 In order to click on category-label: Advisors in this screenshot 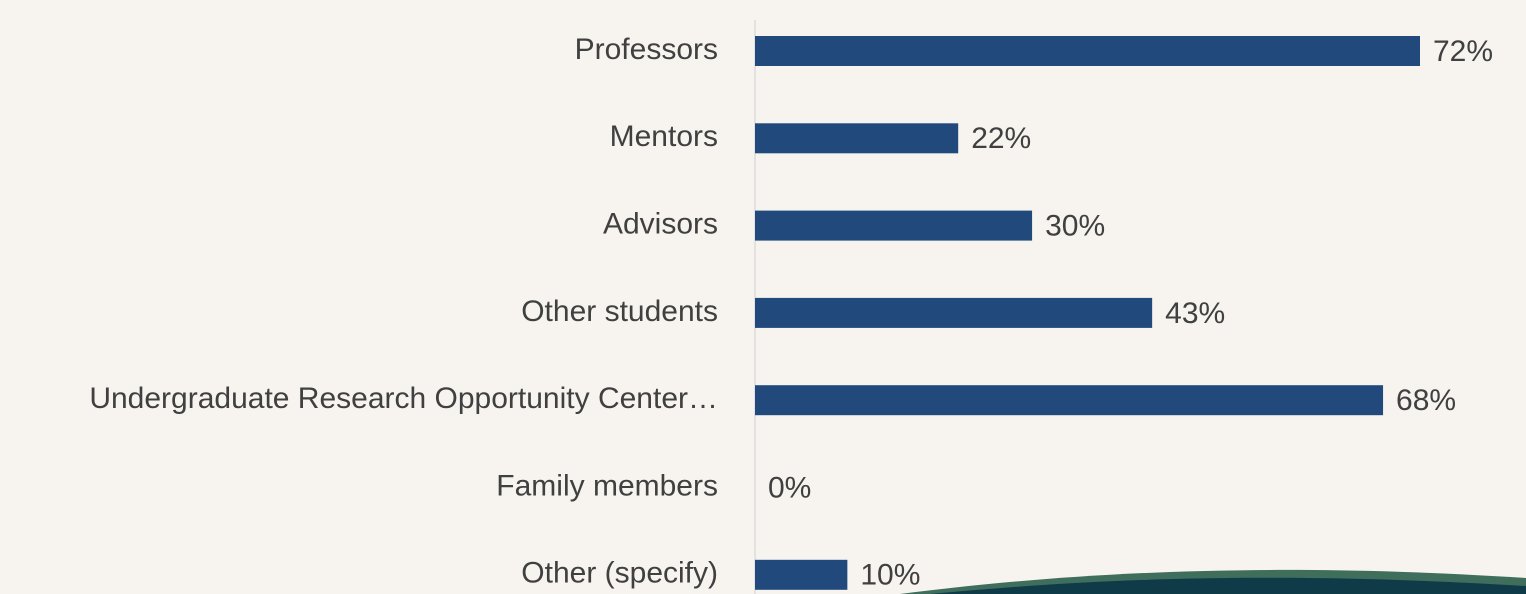, I will do `click(660, 224)`.